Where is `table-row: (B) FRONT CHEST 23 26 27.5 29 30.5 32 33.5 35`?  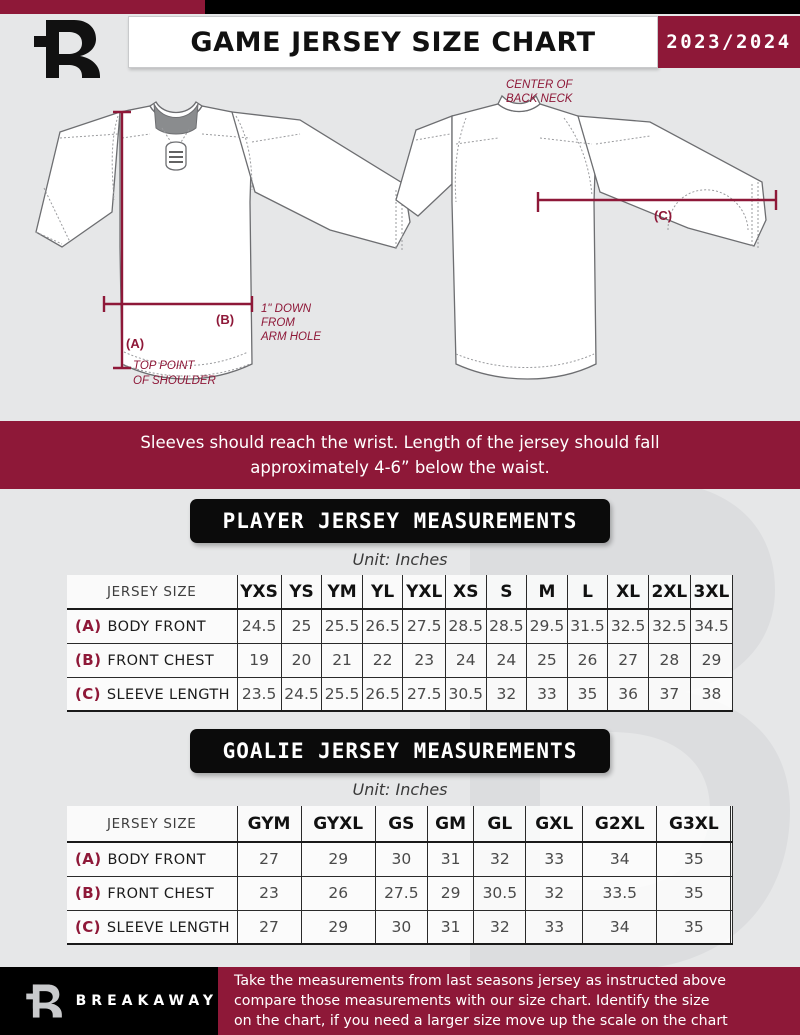
table-row: (B) FRONT CHEST 23 26 27.5 29 30.5 32 33.5 35 is located at coordinates (400, 893).